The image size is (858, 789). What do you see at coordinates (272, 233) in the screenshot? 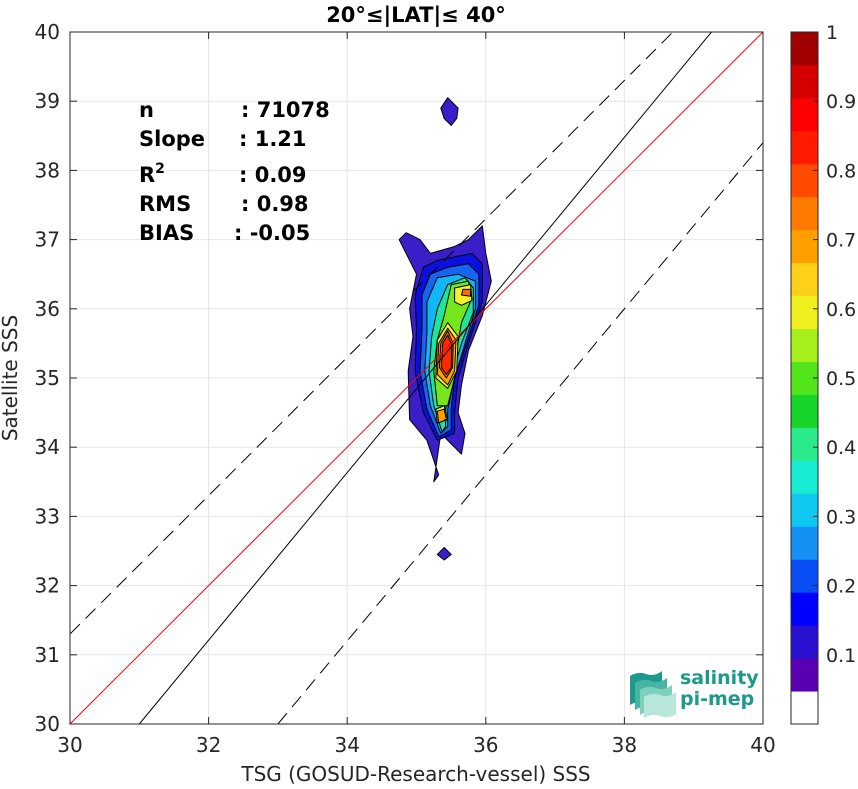
I see `stat-value-bias: : -0.05` at bounding box center [272, 233].